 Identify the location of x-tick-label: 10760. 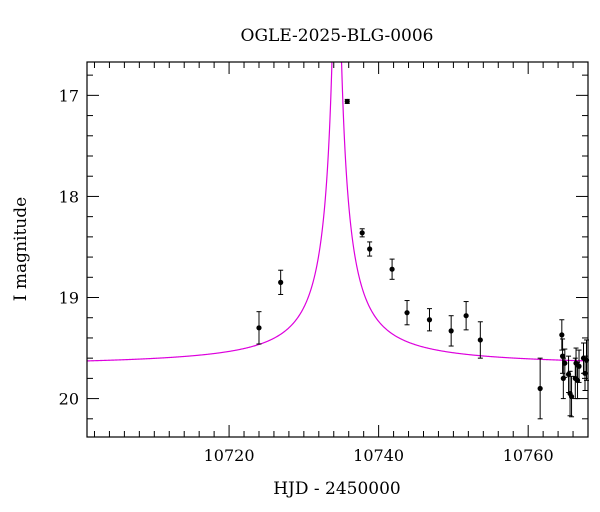
(528, 455).